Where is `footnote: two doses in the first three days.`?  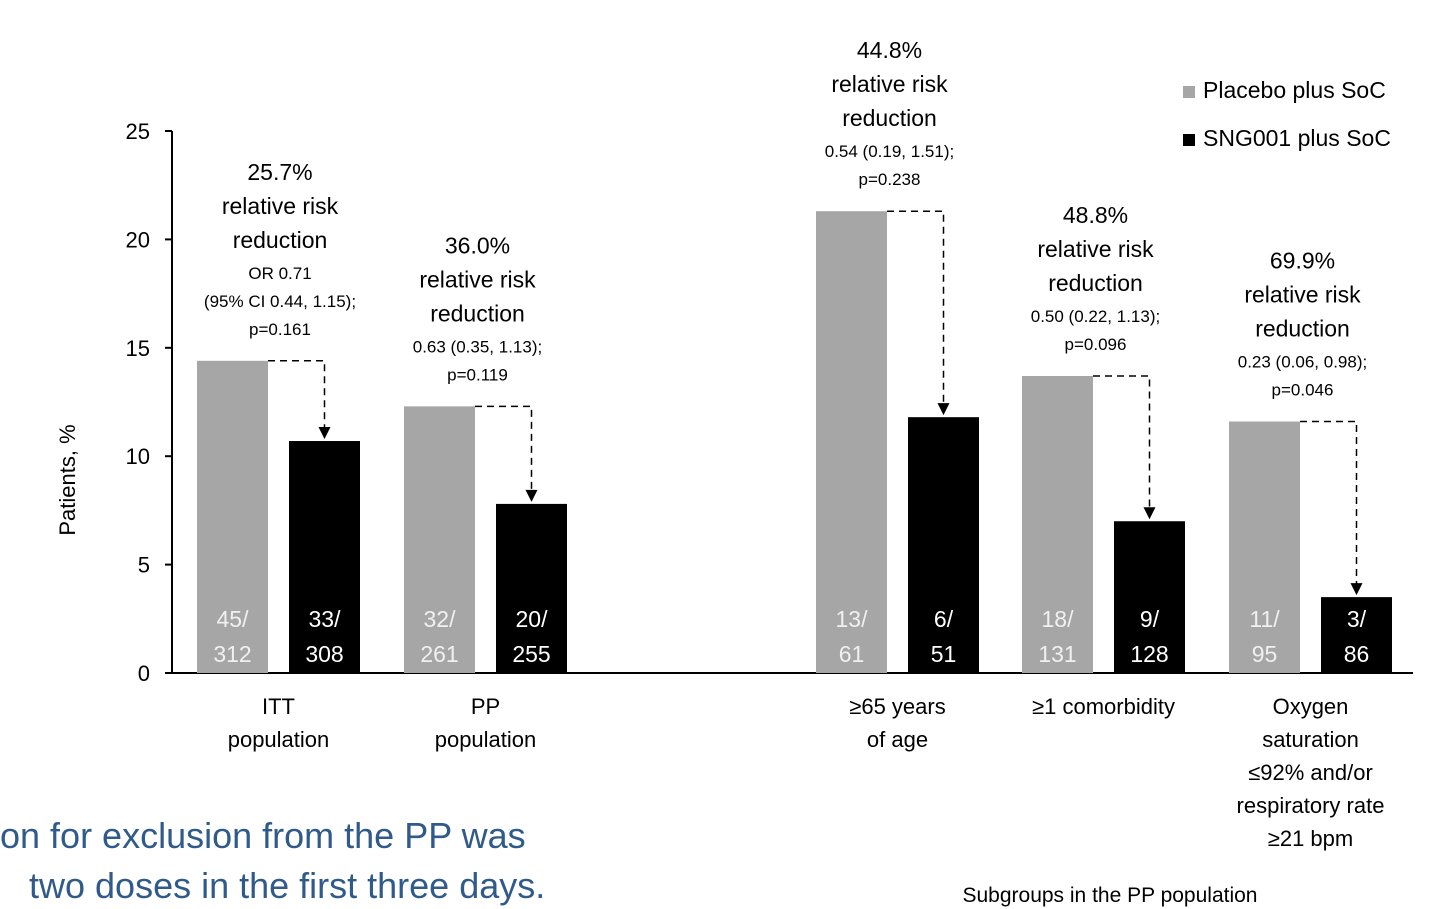 footnote: two doses in the first three days. is located at coordinates (287, 885).